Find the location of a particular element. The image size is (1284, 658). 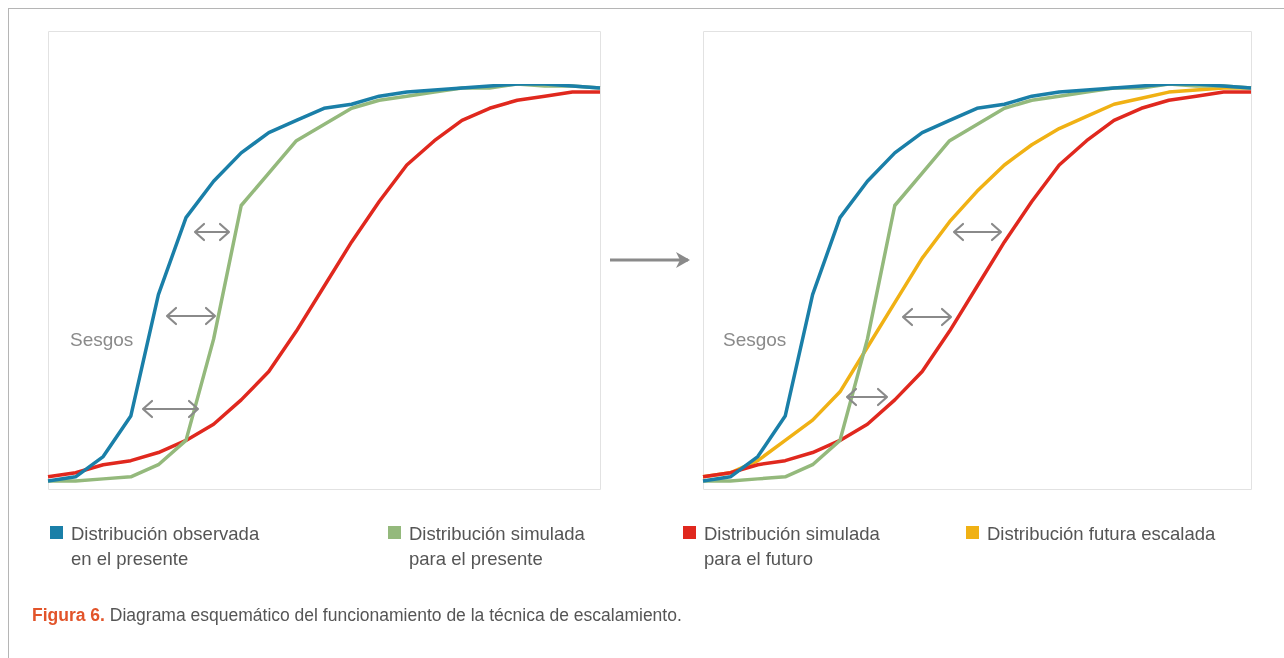

text: Figura 6. is located at coordinates (68, 615).